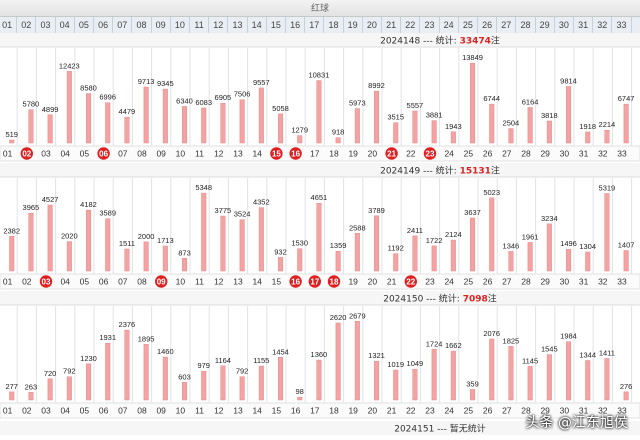  Describe the element at coordinates (545, 411) in the screenshot. I see `number-29: 29` at that location.